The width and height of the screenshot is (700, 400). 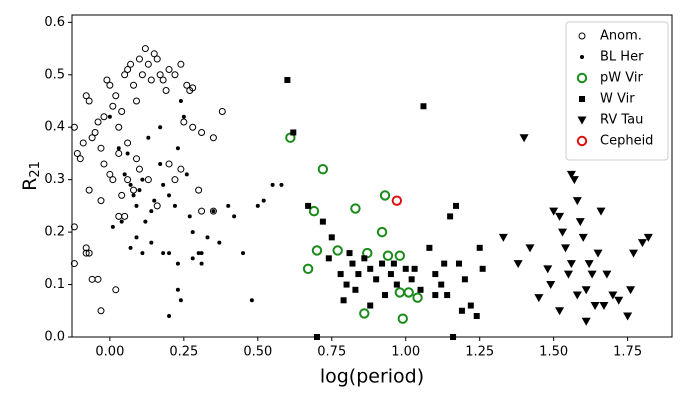 I want to click on legend-label: BL Her, so click(x=622, y=57).